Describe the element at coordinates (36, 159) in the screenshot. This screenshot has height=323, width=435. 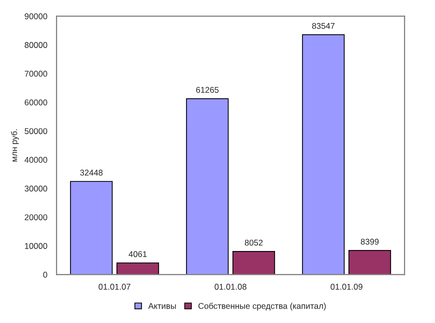
I see `y-tick-label: 40000` at that location.